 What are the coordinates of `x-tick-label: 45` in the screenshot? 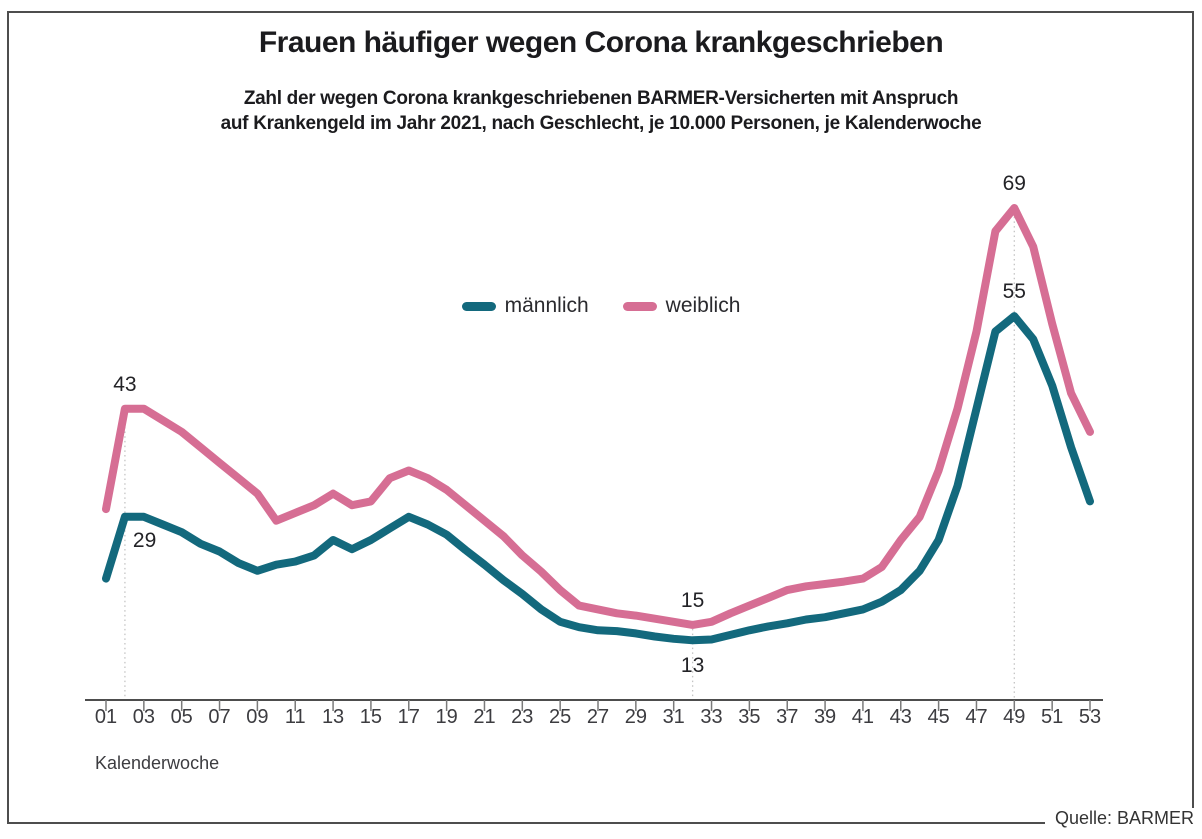 It's located at (938, 717).